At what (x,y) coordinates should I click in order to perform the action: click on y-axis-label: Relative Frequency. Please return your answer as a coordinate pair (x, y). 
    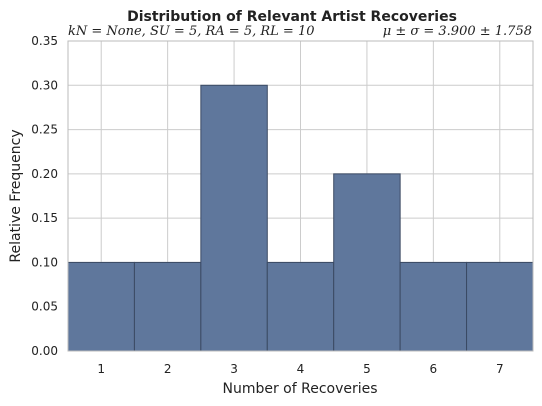
    Looking at the image, I should click on (16, 195).